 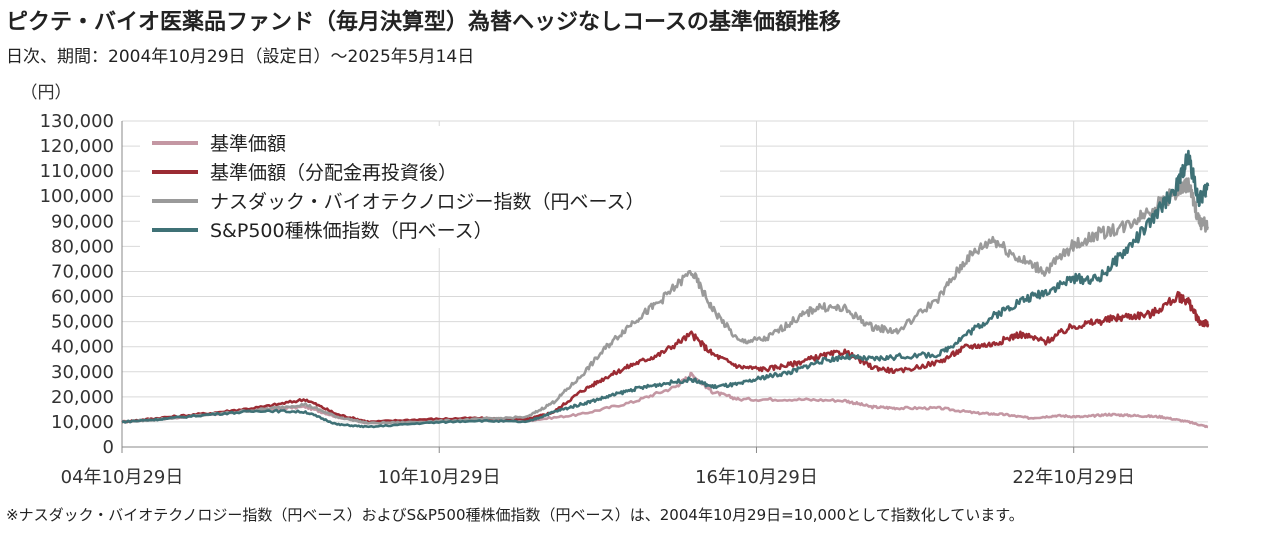 I want to click on y-tick-label: 100,000, so click(x=77, y=196).